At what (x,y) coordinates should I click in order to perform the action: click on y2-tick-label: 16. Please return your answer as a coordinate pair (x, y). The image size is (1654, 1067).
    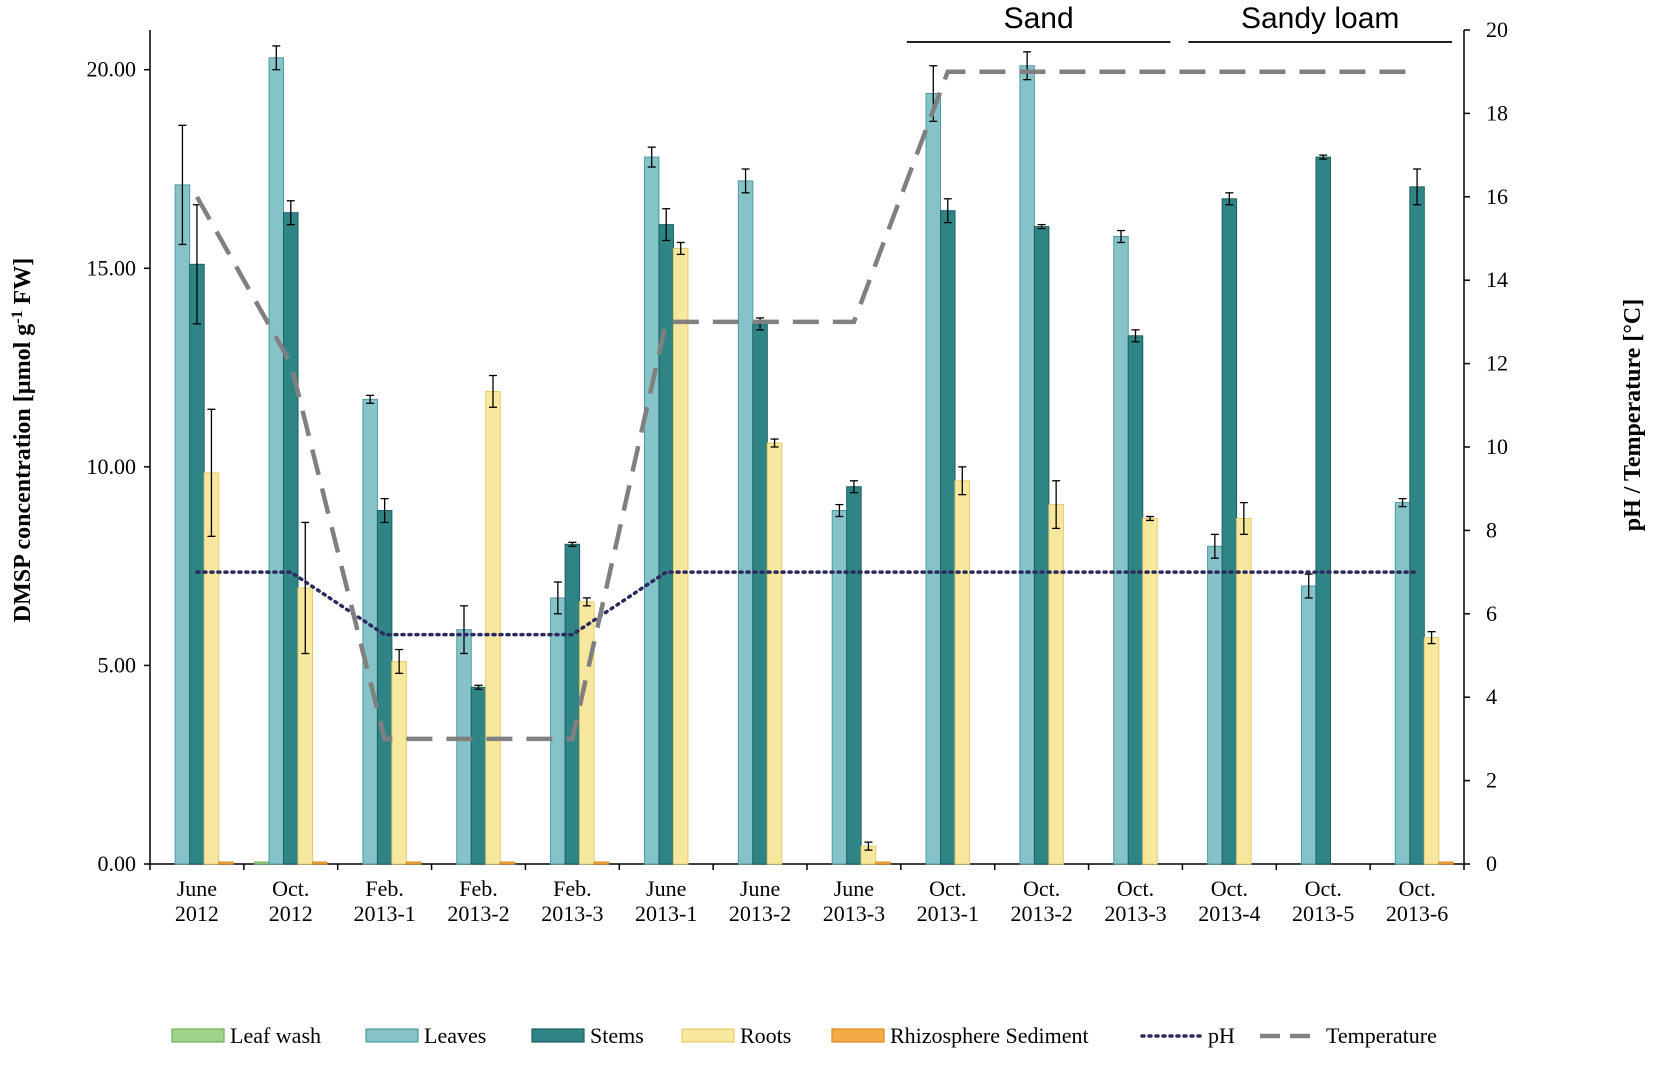
    Looking at the image, I should click on (1497, 196).